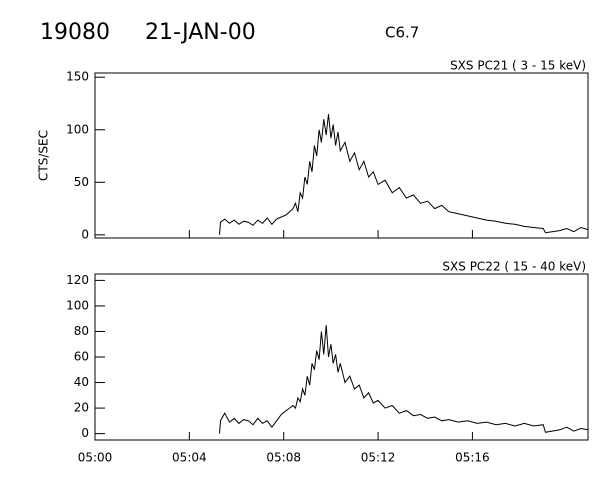  What do you see at coordinates (189, 458) in the screenshot?
I see `x-tick-label: 05:04` at bounding box center [189, 458].